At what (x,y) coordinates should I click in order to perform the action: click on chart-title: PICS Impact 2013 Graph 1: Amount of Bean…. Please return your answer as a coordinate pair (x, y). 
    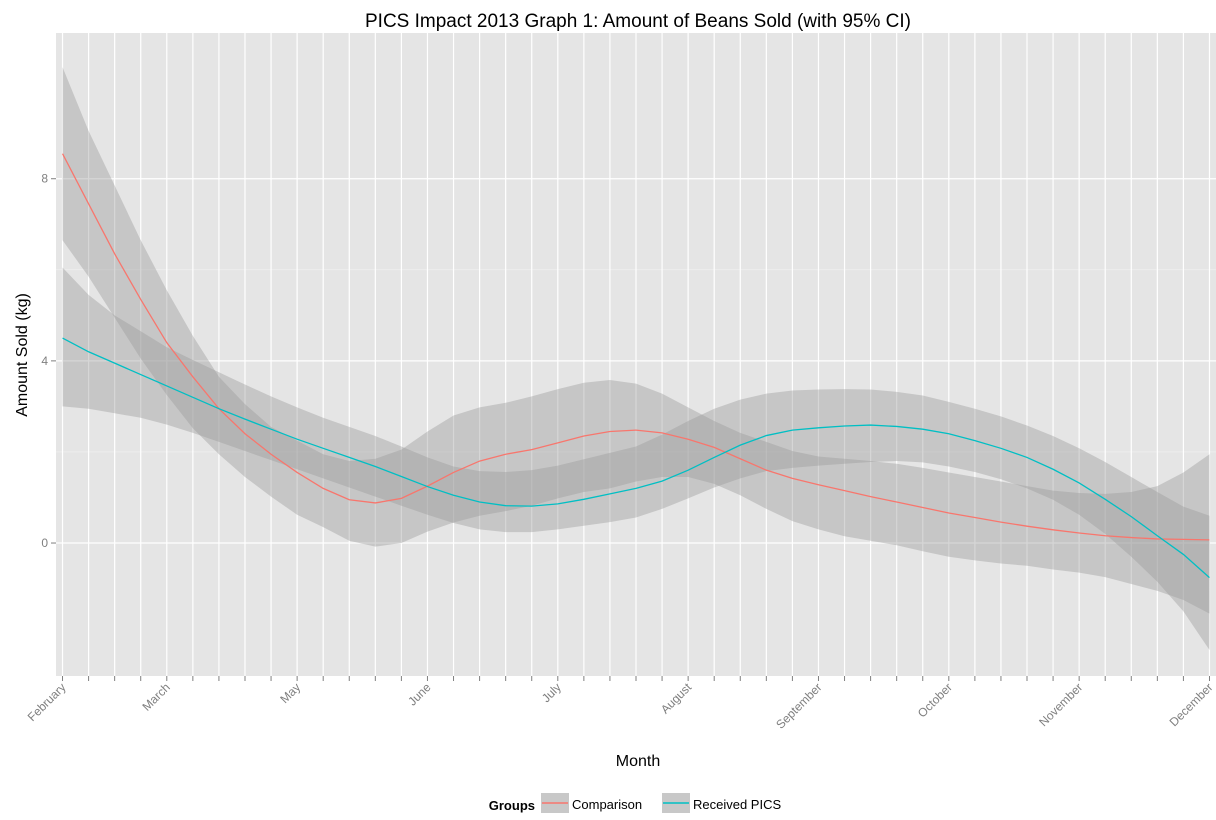
    Looking at the image, I should click on (638, 21).